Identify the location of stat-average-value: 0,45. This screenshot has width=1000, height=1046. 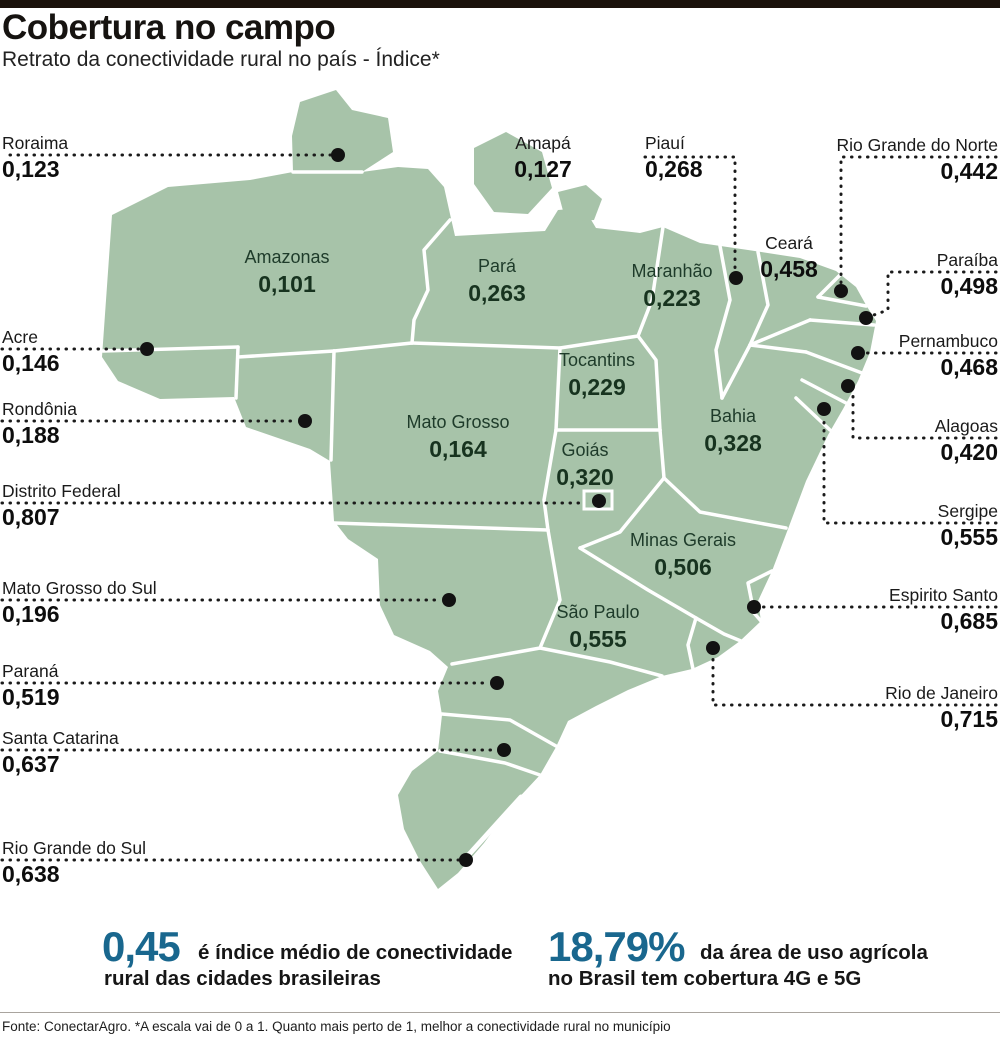
(141, 946).